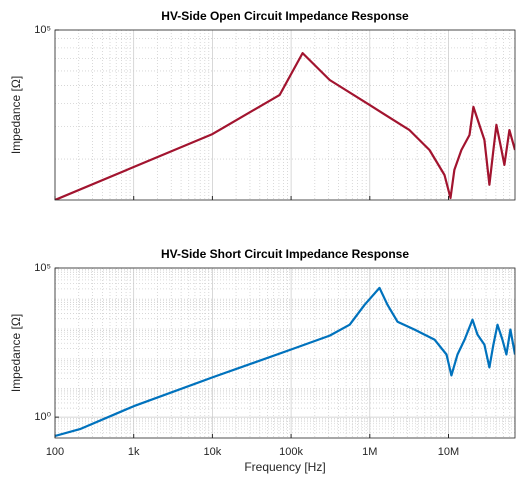 The width and height of the screenshot is (517, 479). I want to click on x-tick-label: 10M, so click(448, 452).